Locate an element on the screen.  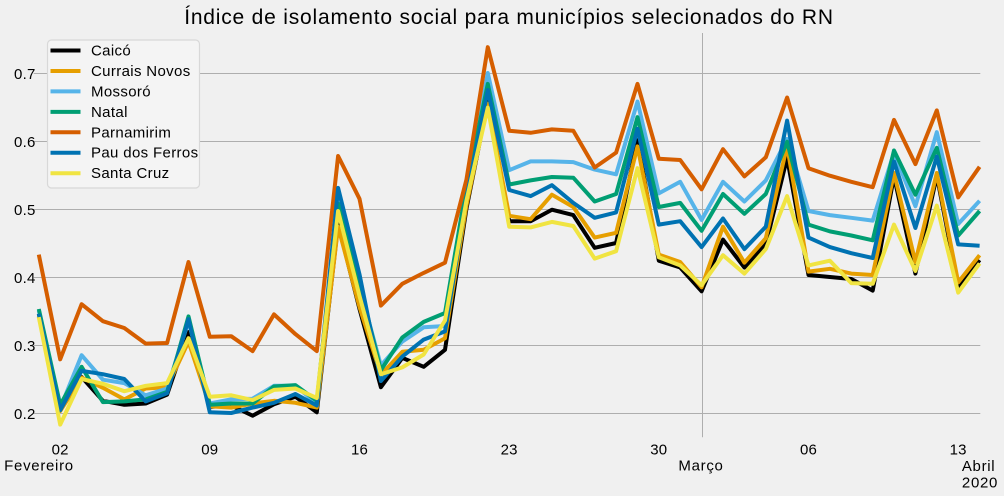
svg-text: Fevereiro is located at coordinates (39, 466).